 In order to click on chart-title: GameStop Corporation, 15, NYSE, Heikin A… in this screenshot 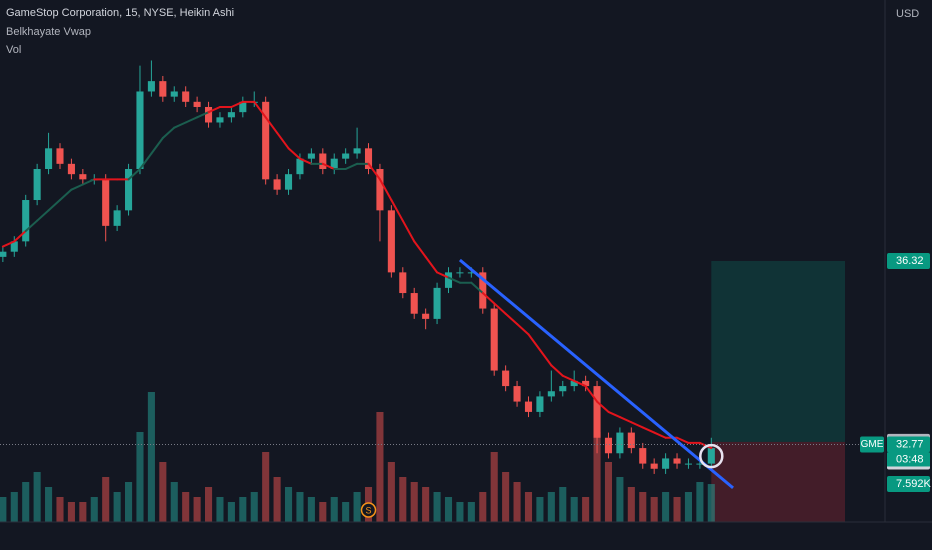, I will do `click(120, 13)`.